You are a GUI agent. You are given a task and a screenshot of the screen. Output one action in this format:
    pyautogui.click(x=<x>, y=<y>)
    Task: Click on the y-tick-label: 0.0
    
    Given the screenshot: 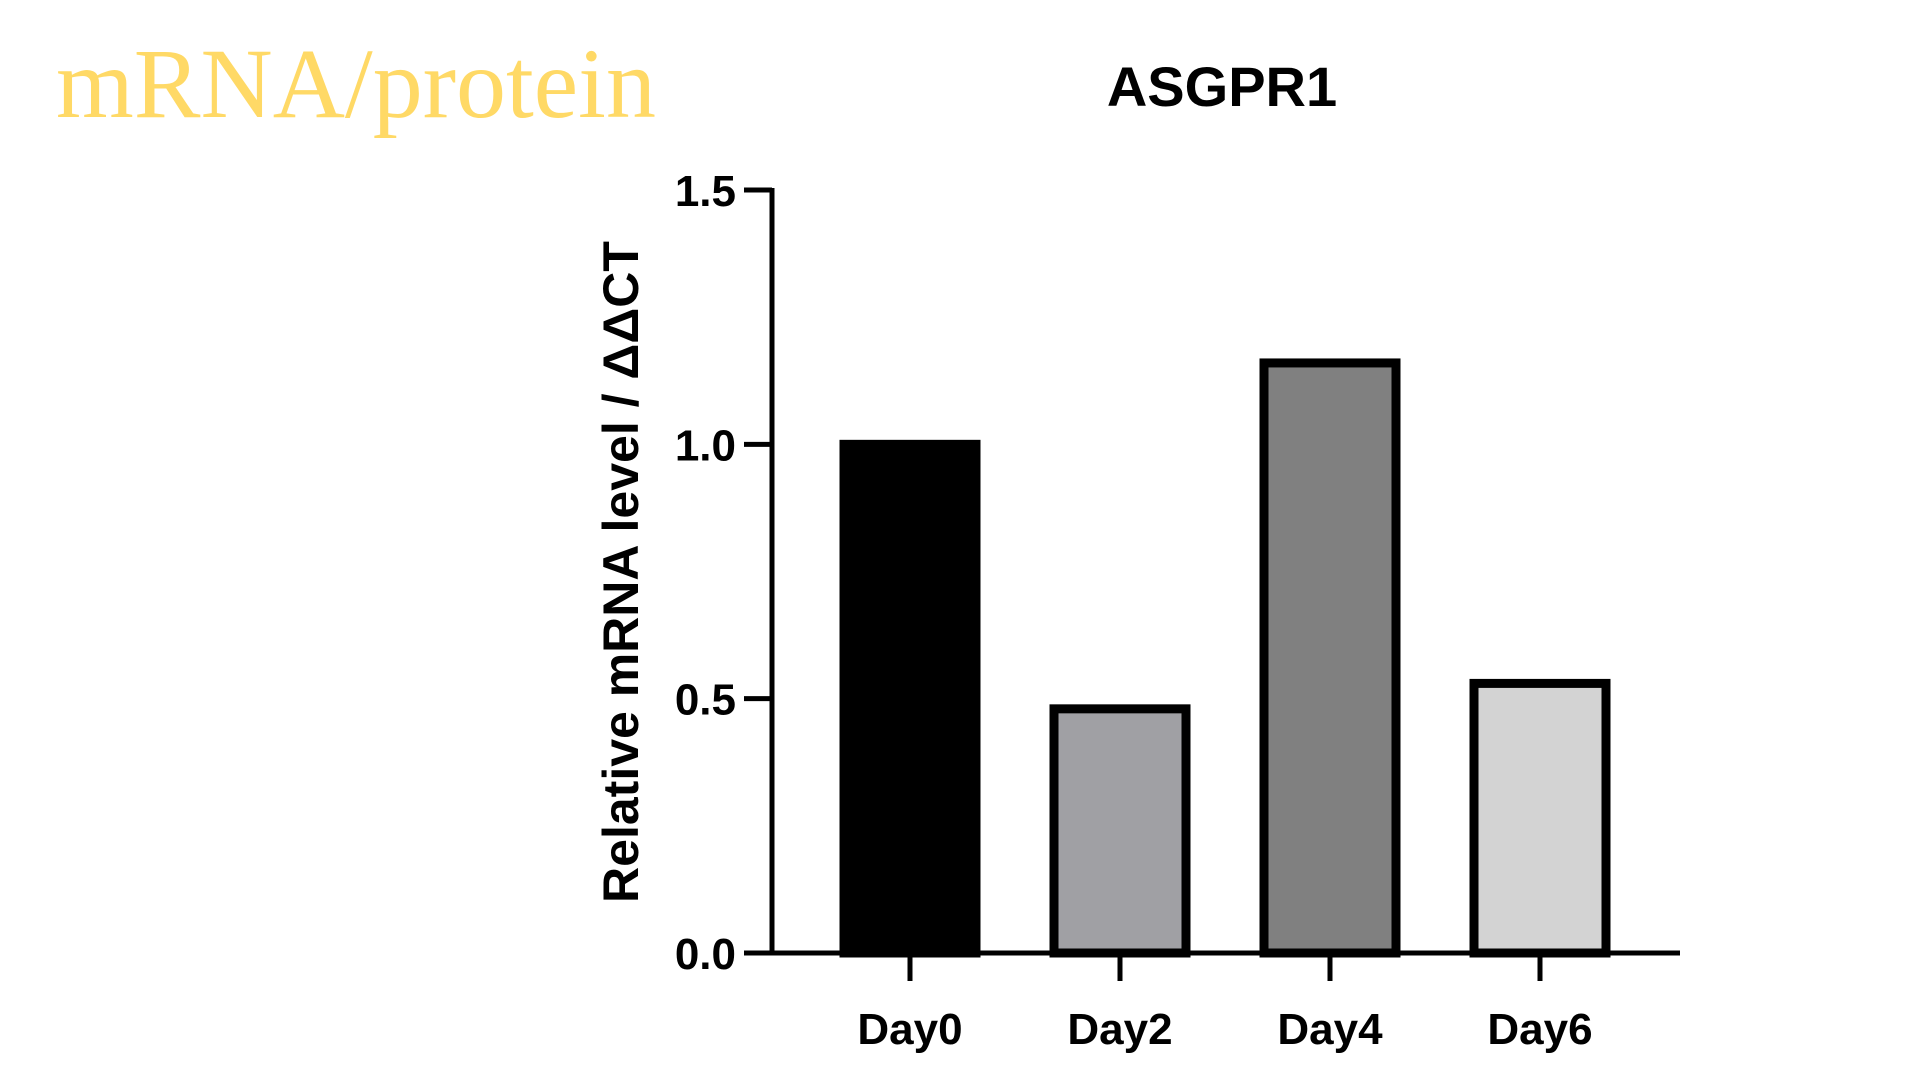 What is the action you would take?
    pyautogui.click(x=705, y=954)
    